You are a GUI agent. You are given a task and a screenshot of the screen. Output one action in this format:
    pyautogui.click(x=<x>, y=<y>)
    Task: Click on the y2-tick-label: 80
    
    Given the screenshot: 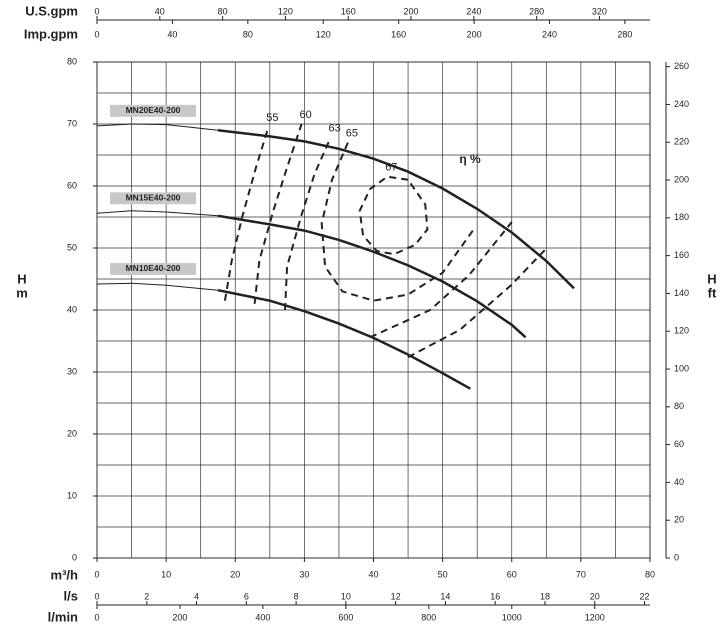 What is the action you would take?
    pyautogui.click(x=679, y=406)
    